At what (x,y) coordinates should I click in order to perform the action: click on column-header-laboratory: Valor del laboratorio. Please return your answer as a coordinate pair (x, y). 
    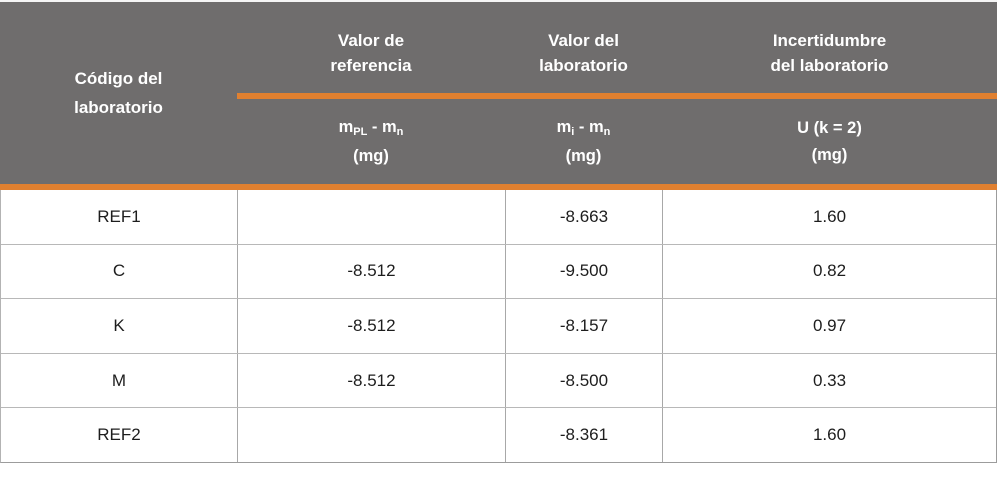
    Looking at the image, I should click on (583, 47).